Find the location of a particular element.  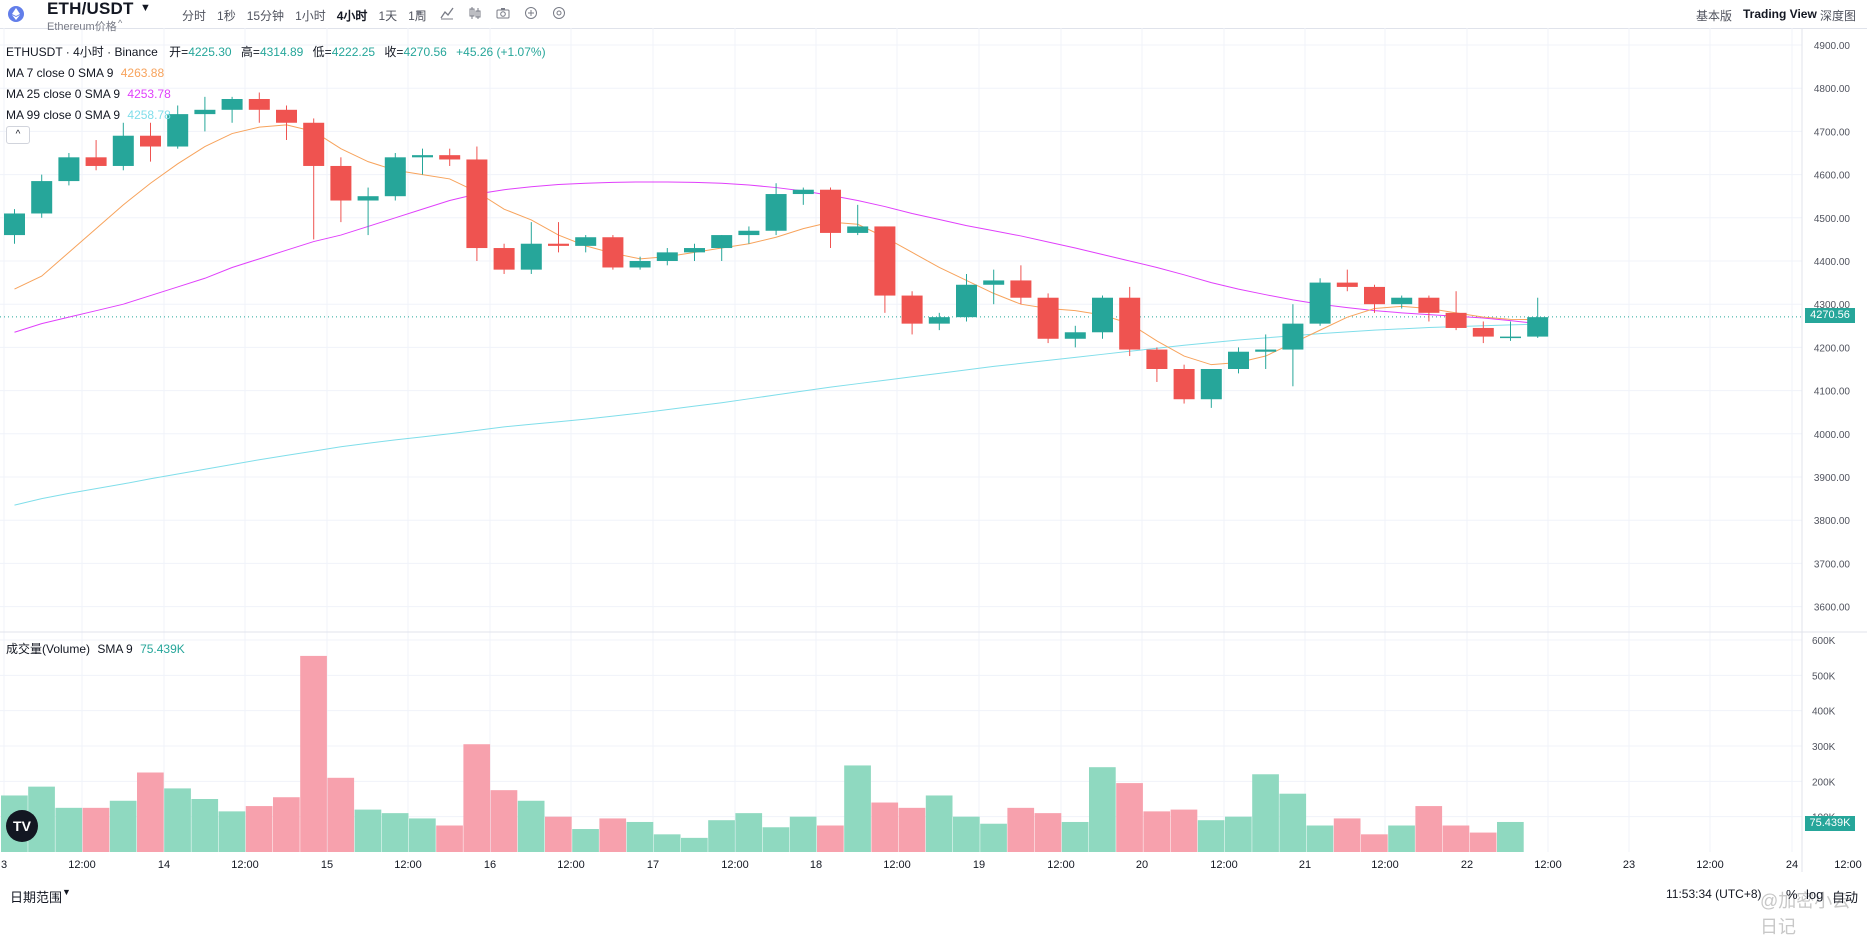

legend-open-label: 开= is located at coordinates (179, 52).